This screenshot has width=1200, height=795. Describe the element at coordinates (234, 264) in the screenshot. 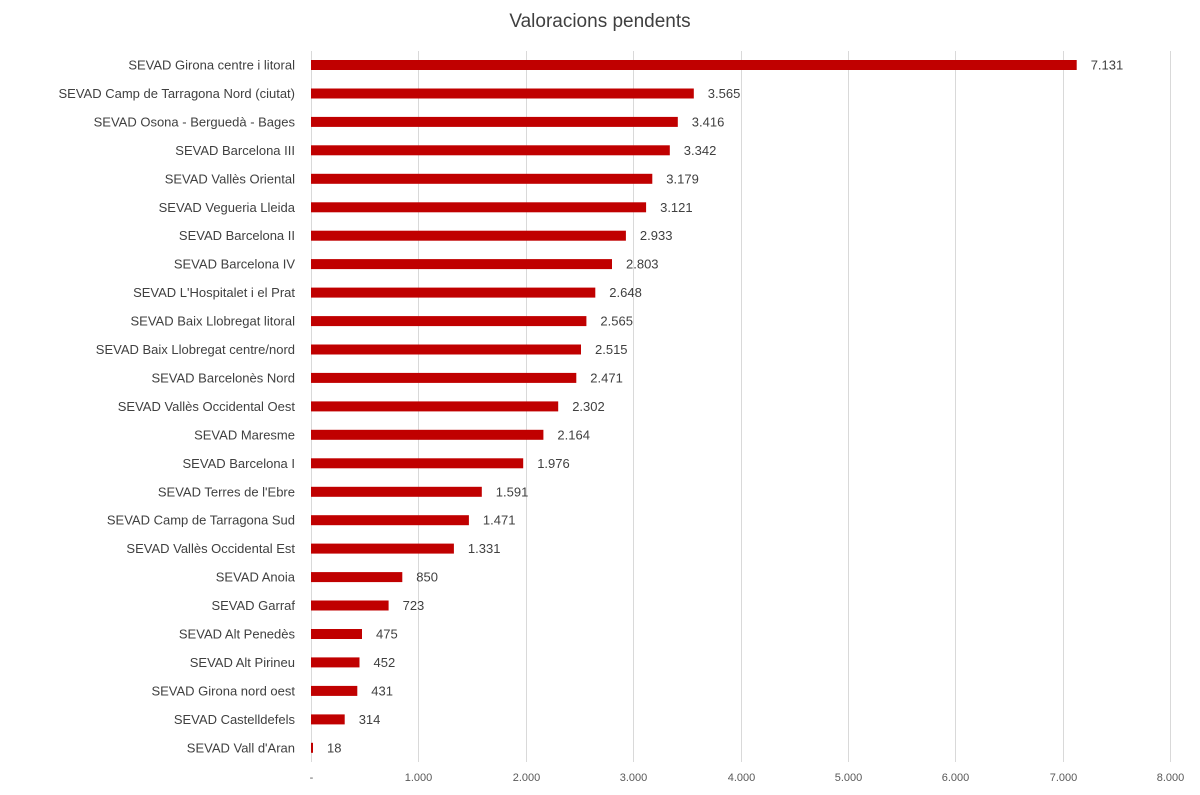

I see `category-label-7: SEVAD Barcelona IV` at that location.